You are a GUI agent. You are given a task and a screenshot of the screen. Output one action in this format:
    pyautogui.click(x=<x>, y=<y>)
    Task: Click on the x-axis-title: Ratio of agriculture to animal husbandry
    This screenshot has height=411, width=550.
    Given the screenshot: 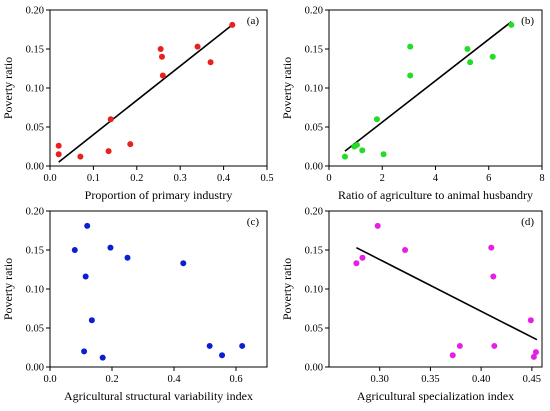 What is the action you would take?
    pyautogui.click(x=435, y=195)
    